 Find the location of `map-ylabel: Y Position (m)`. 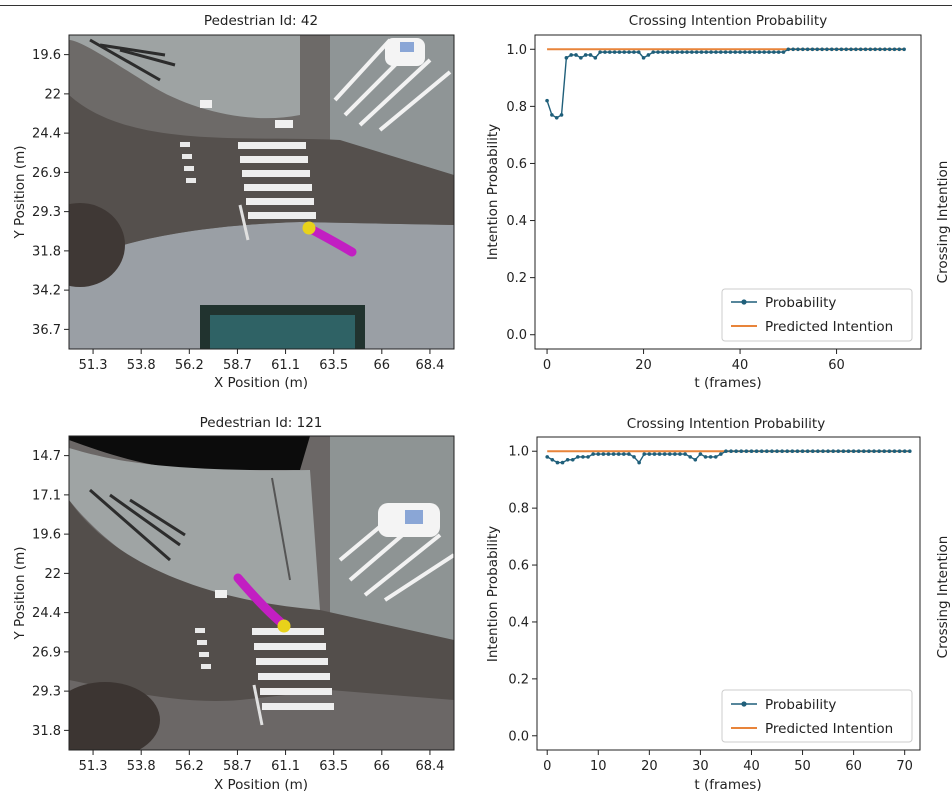

map-ylabel: Y Position (m) is located at coordinates (20, 192).